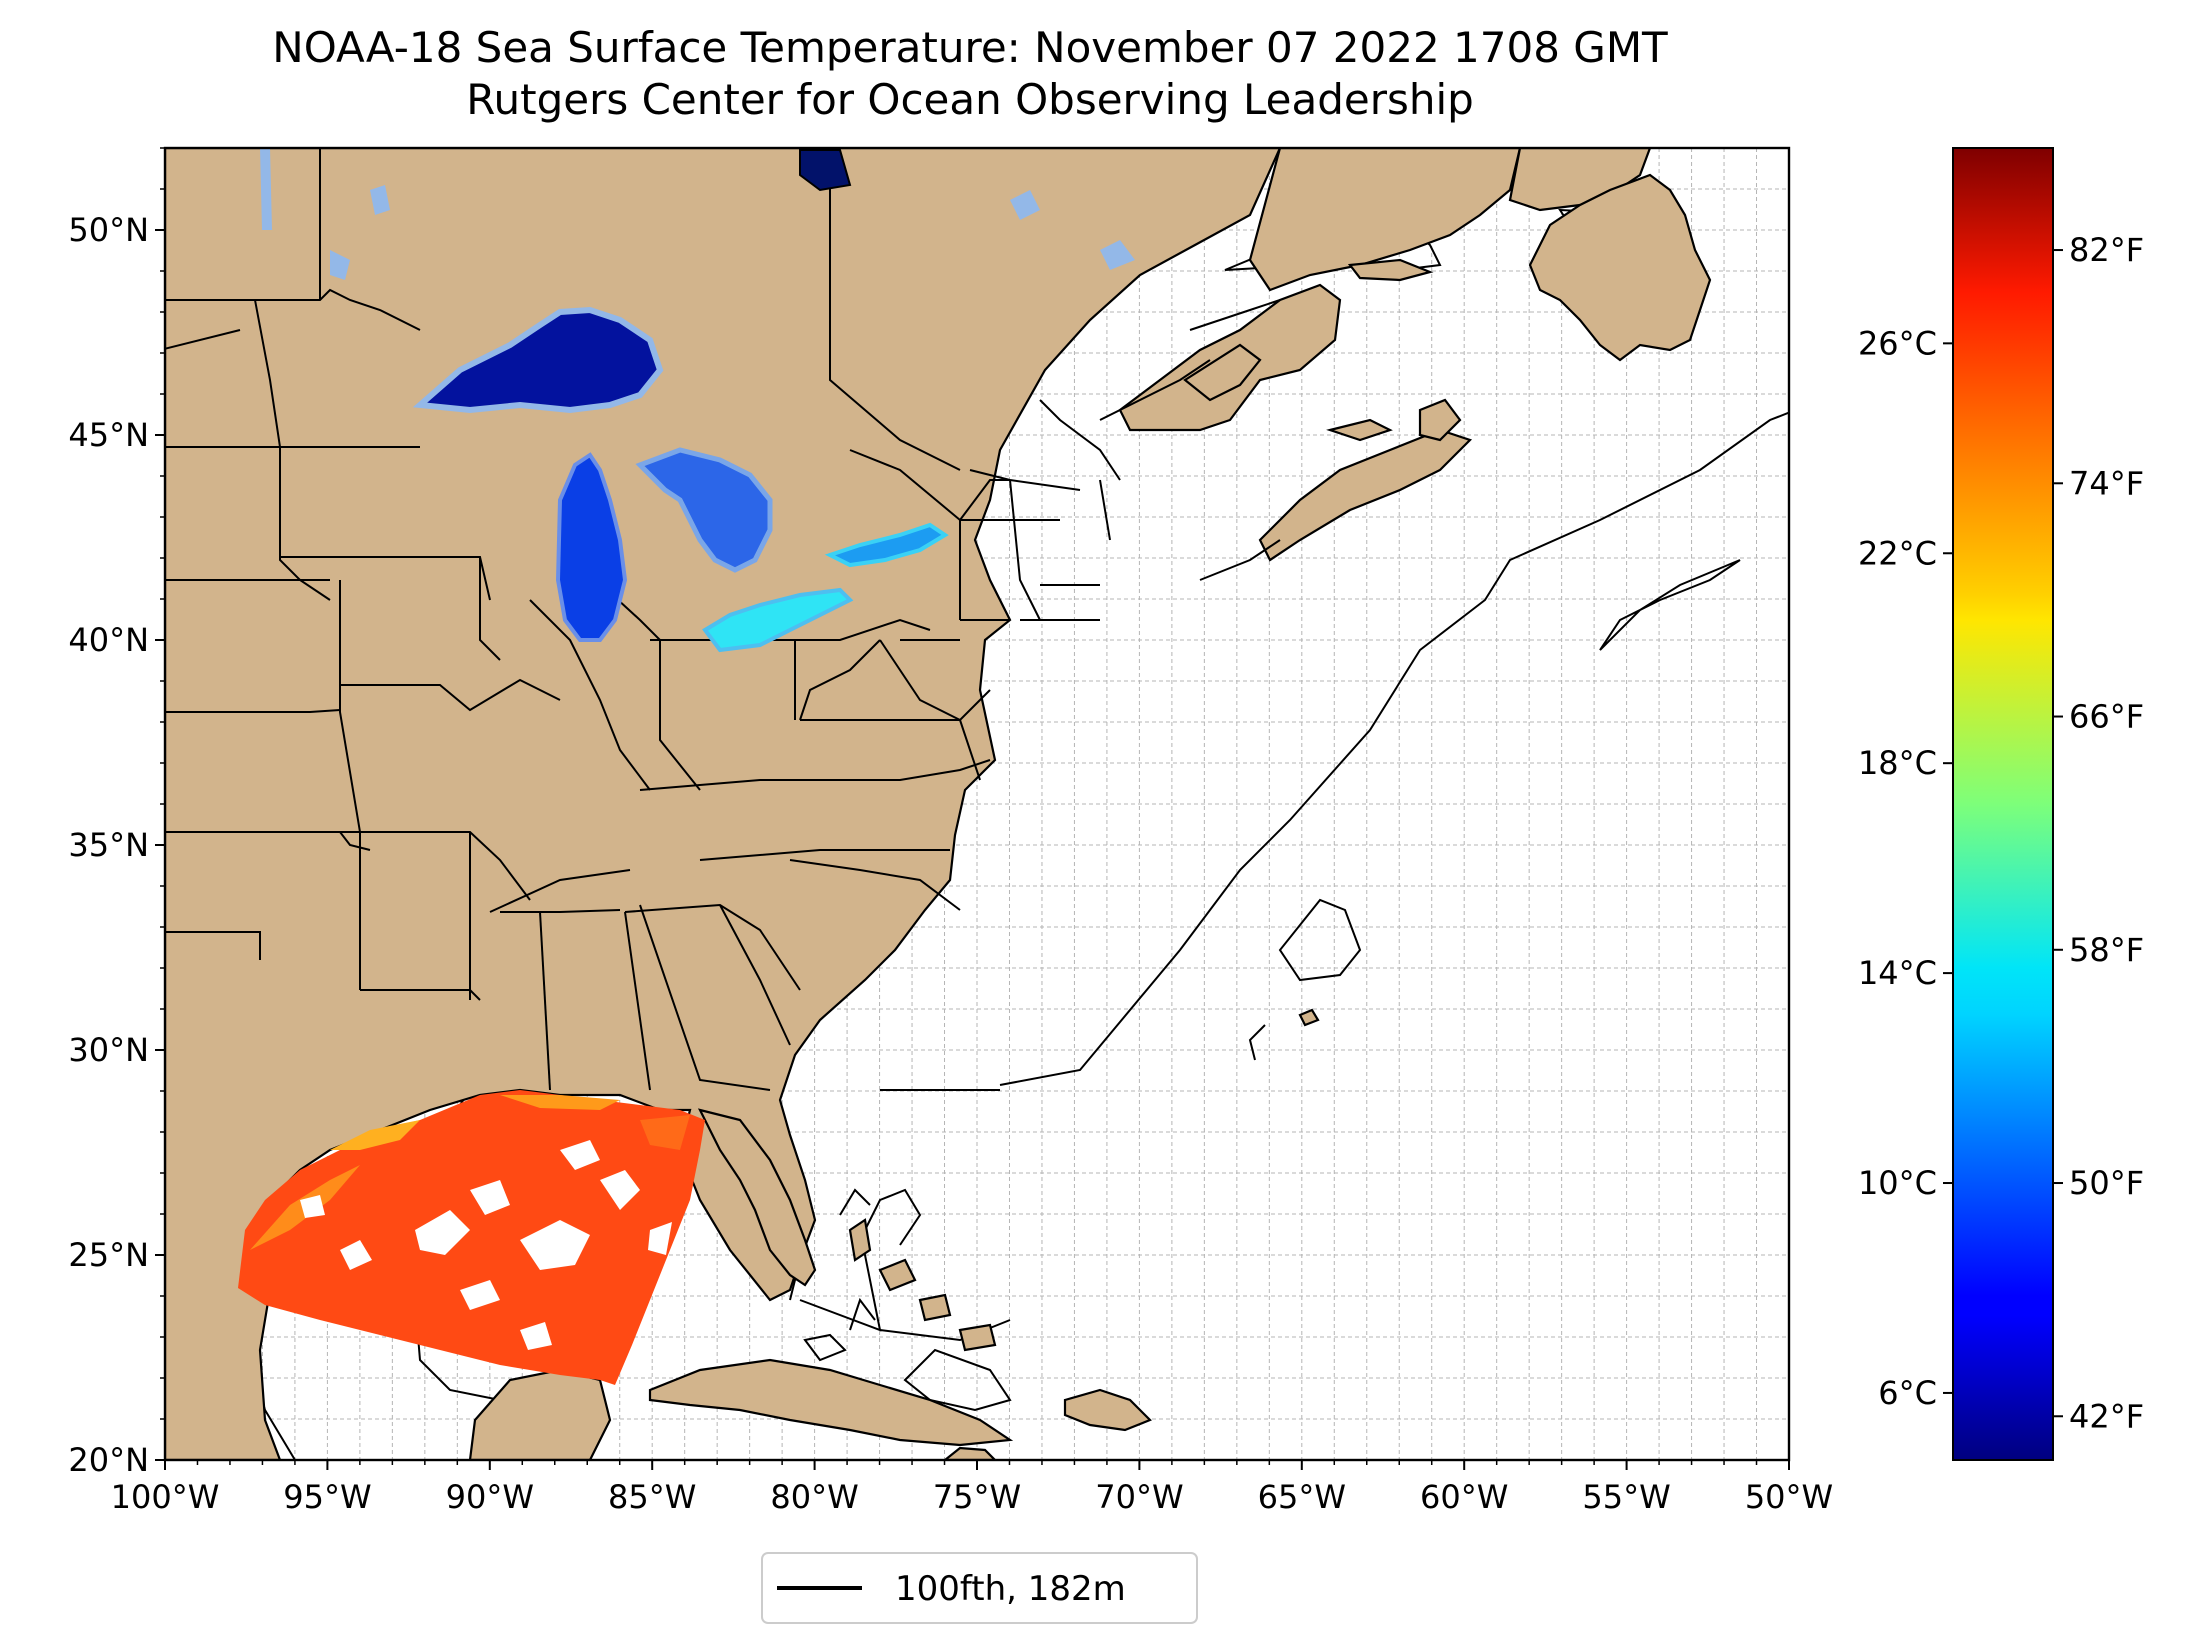 This screenshot has width=2201, height=1647. What do you see at coordinates (108, 1460) in the screenshot?
I see `lat-tick-label: 20°N` at bounding box center [108, 1460].